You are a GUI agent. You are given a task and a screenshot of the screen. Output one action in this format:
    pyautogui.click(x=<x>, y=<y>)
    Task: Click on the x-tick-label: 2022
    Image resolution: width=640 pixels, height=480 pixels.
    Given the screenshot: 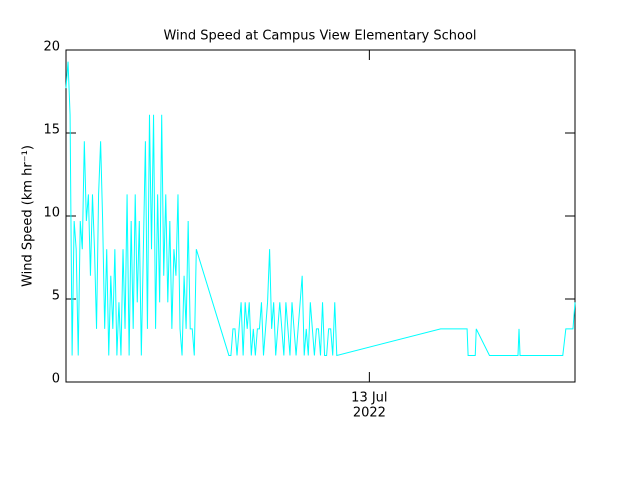 What is the action you would take?
    pyautogui.click(x=369, y=413)
    